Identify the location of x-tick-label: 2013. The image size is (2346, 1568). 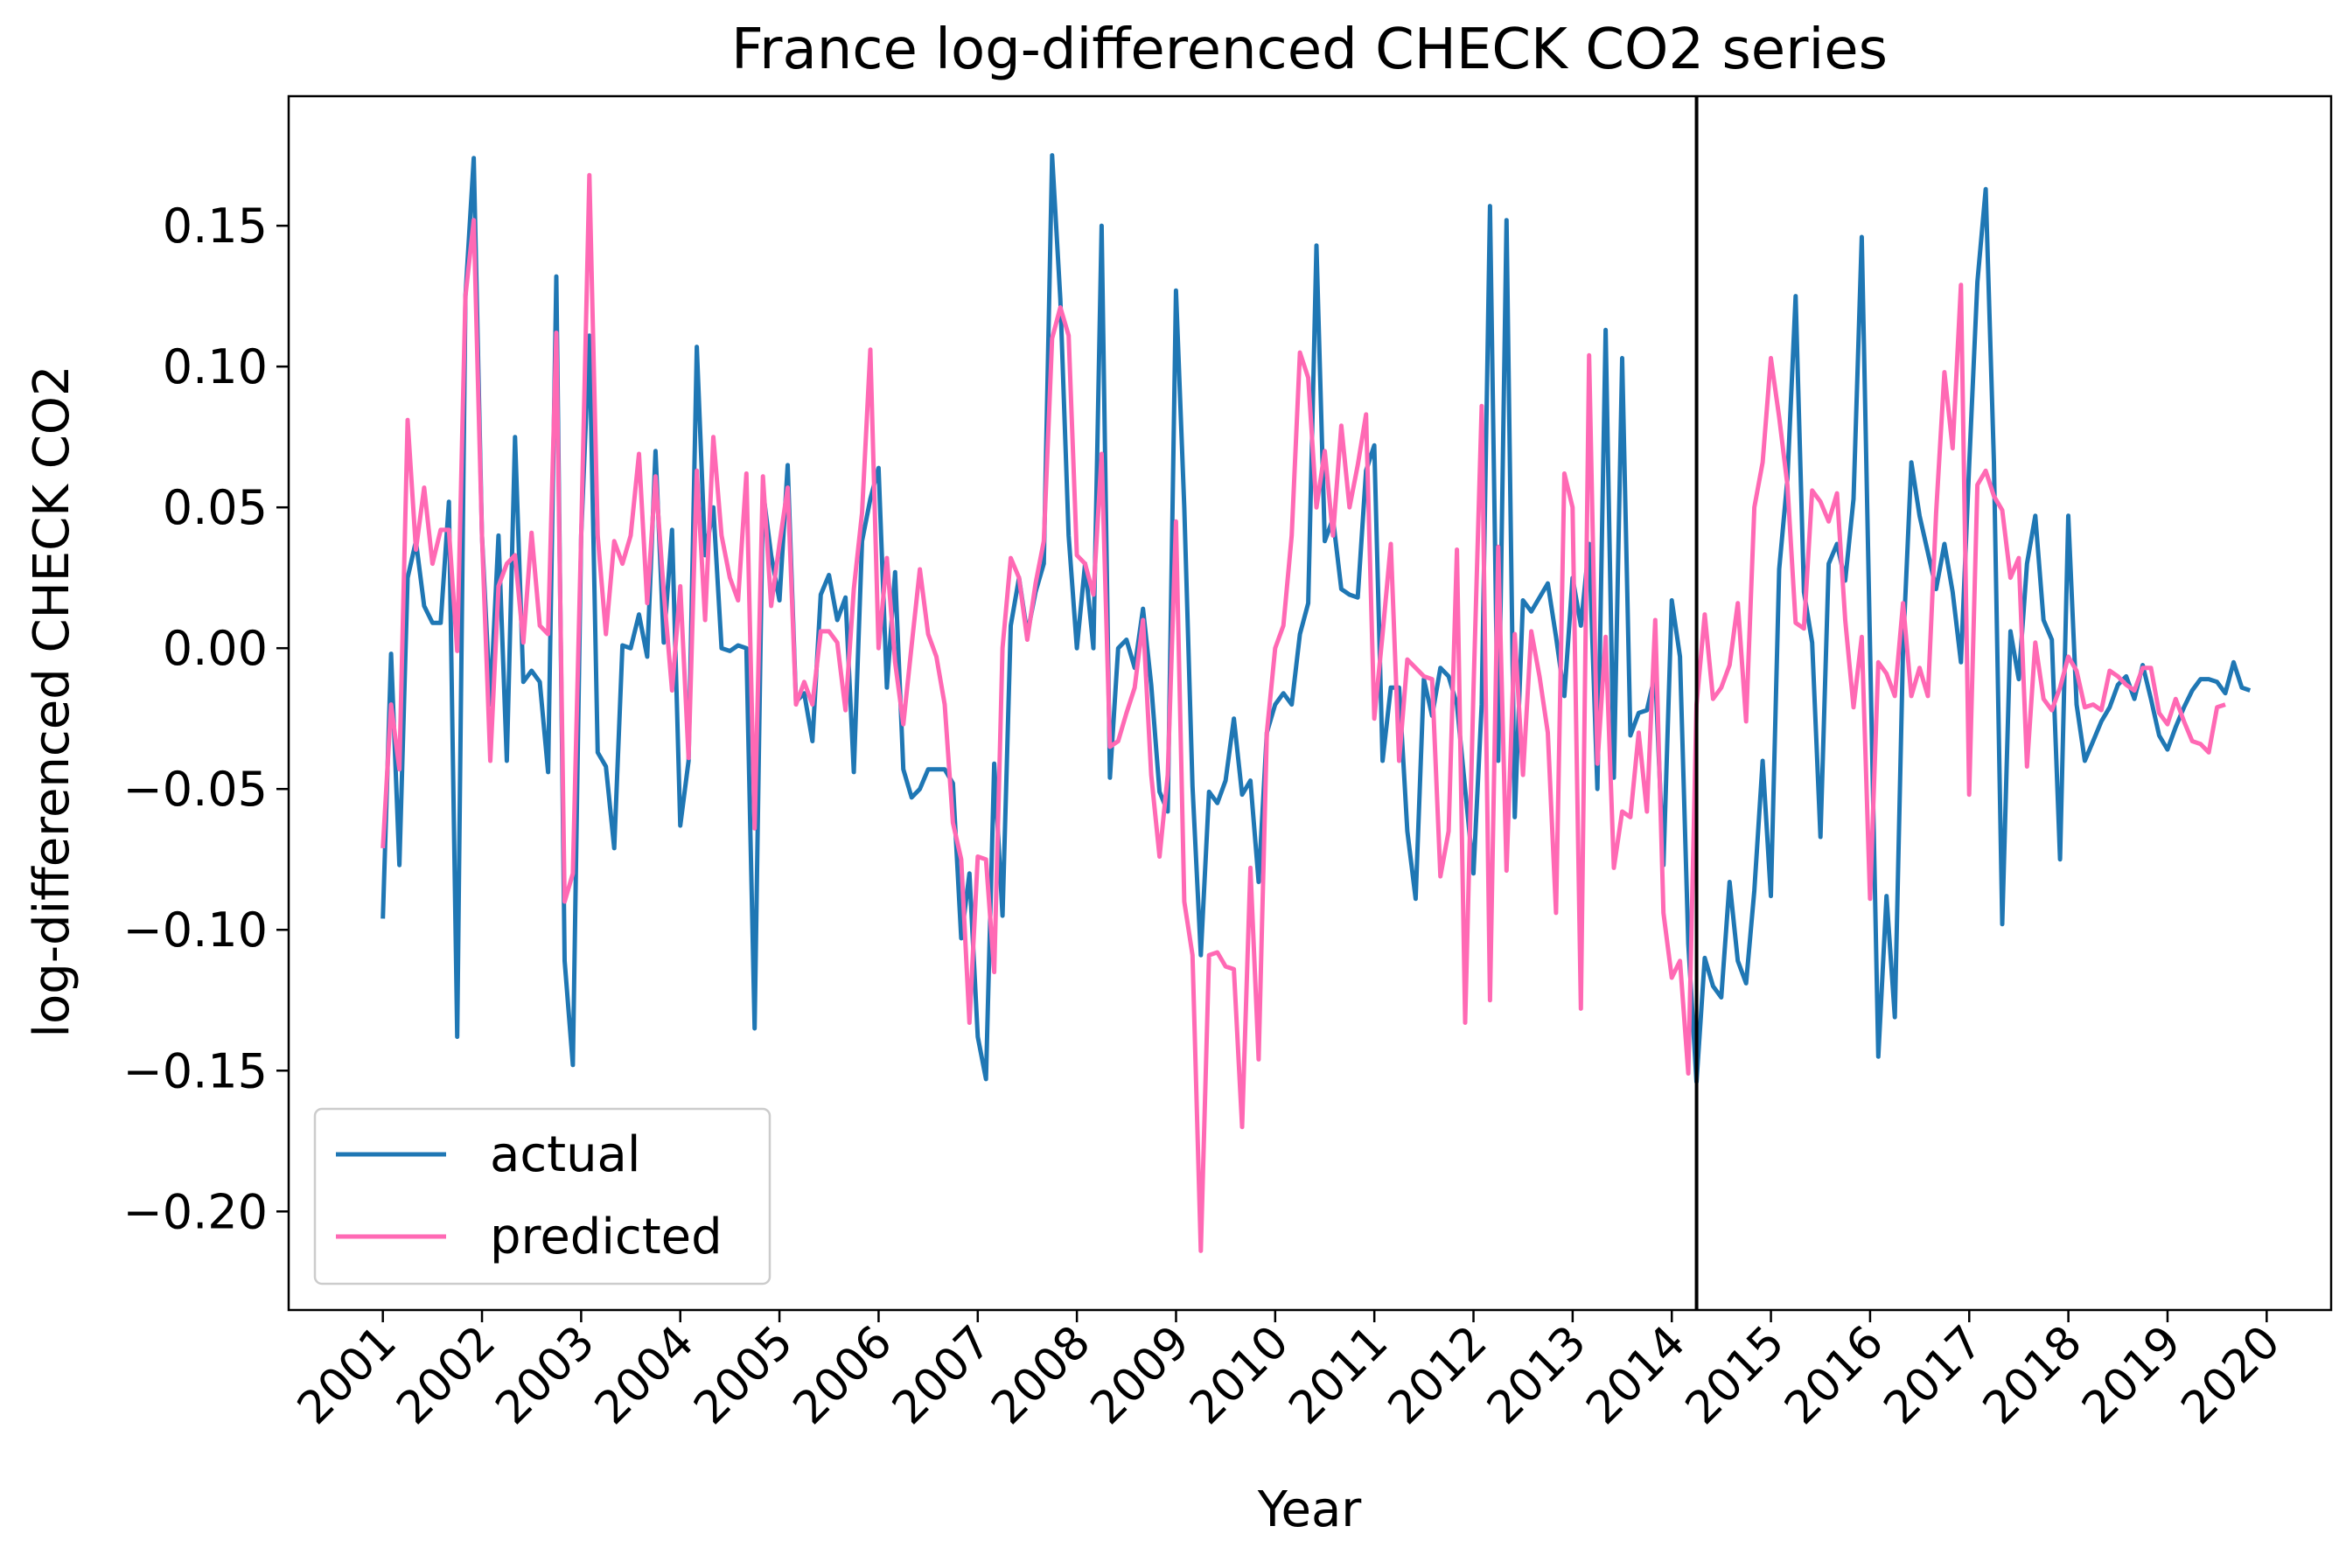
(1536, 1375).